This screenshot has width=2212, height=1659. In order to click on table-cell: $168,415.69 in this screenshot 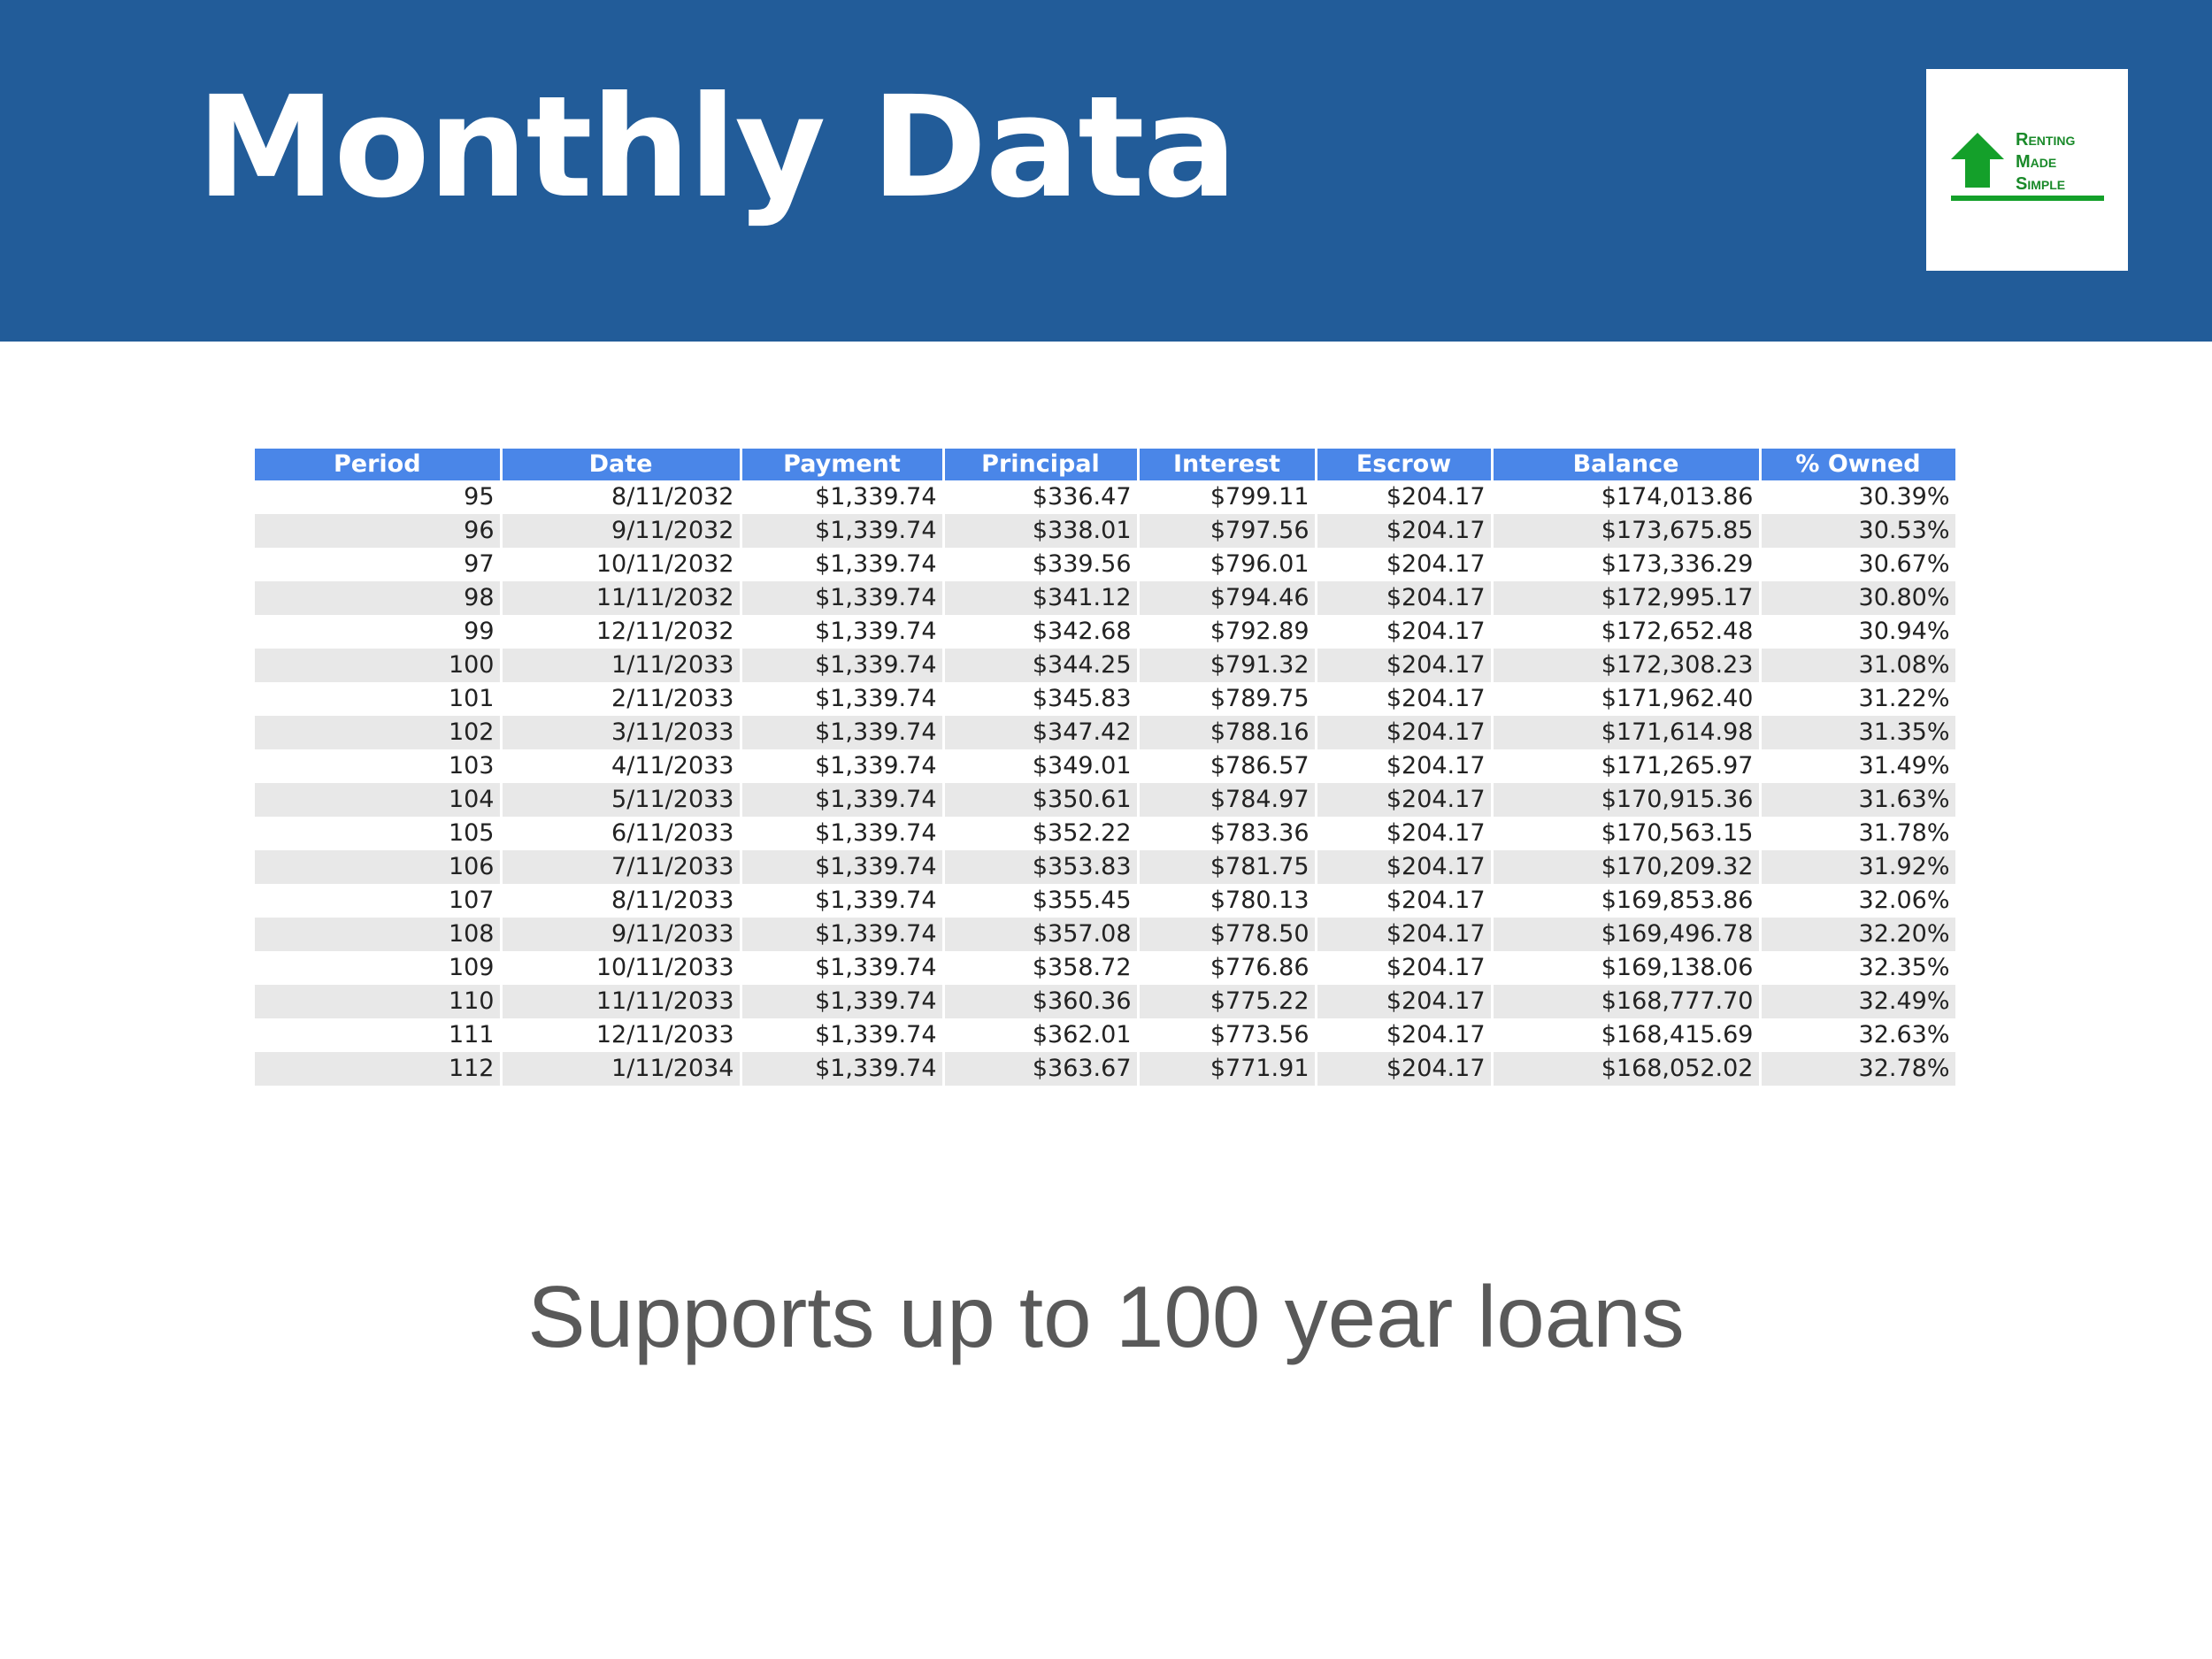, I will do `click(1627, 1035)`.